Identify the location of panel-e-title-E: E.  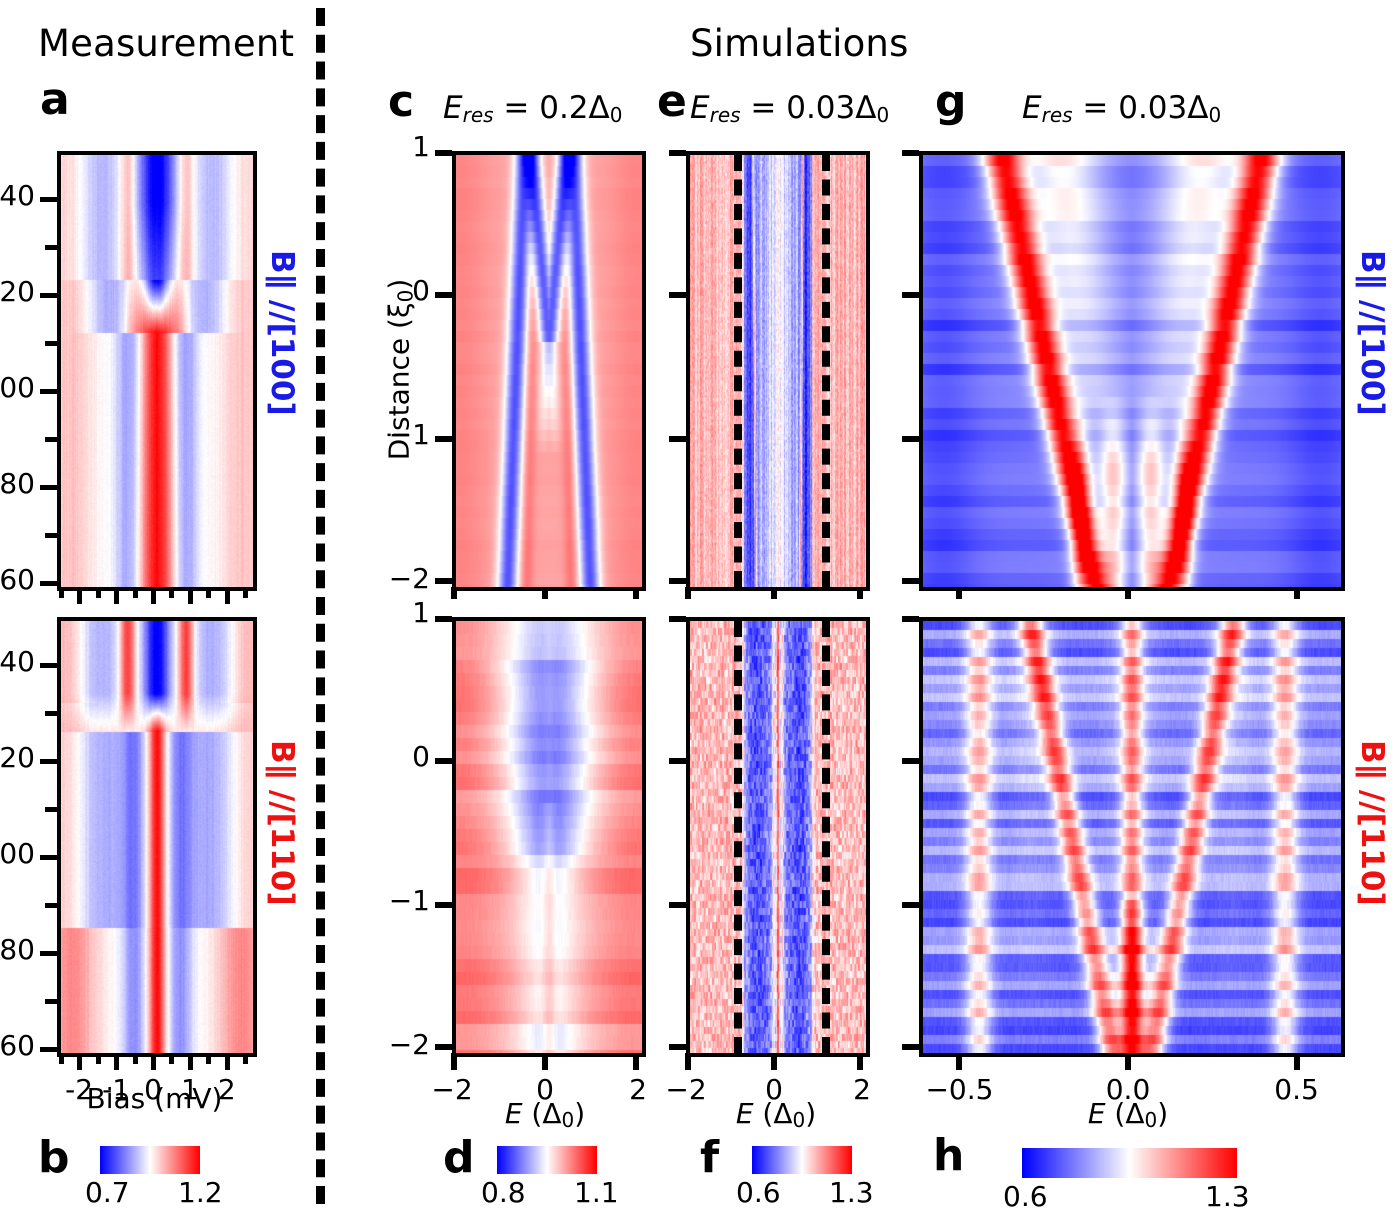
(700, 108).